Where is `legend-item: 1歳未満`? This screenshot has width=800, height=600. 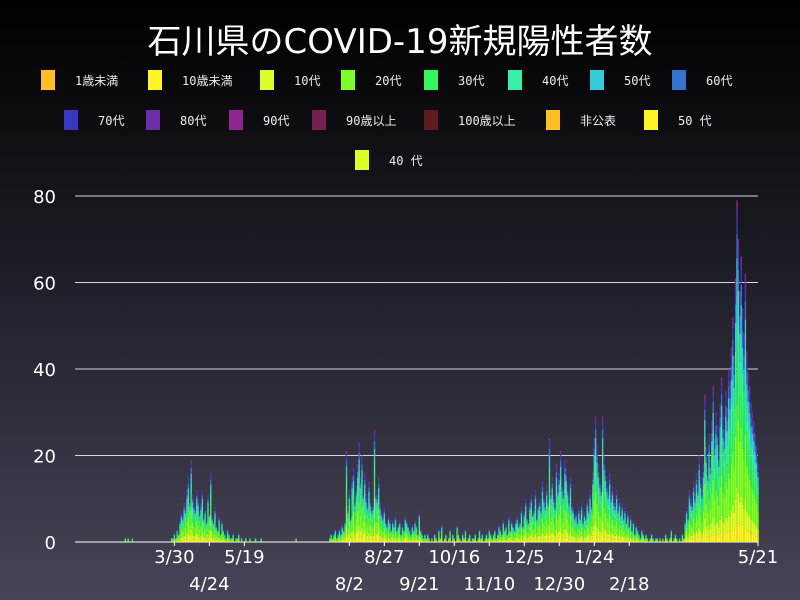
legend-item: 1歳未満 is located at coordinates (79, 80).